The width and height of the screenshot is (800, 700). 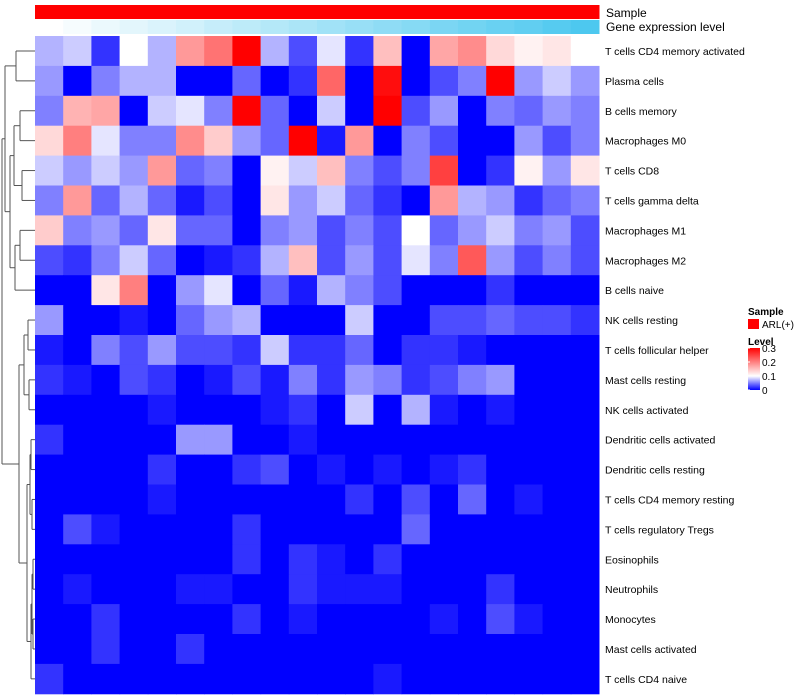 What do you see at coordinates (646, 680) in the screenshot?
I see `row-label: T cells CD4 naive` at bounding box center [646, 680].